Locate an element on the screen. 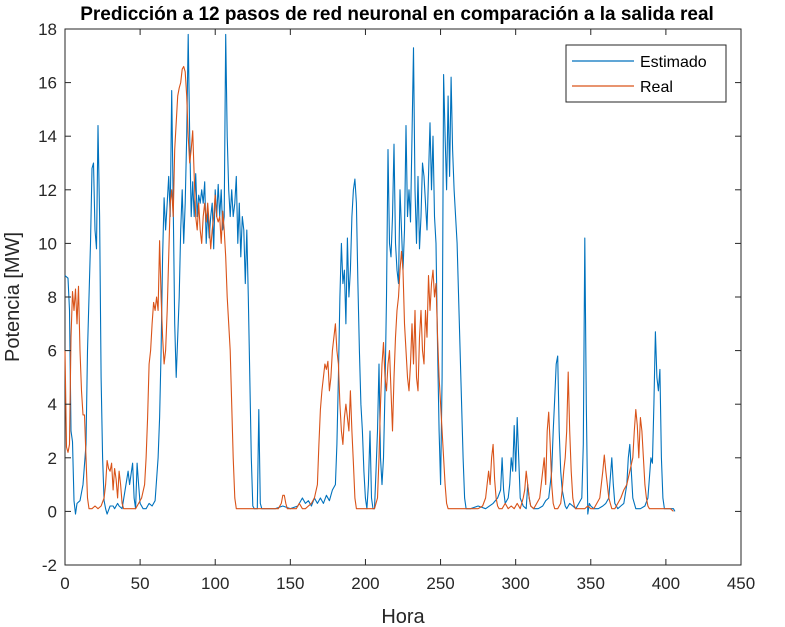  legend-label-estimado: Estimado is located at coordinates (673, 62).